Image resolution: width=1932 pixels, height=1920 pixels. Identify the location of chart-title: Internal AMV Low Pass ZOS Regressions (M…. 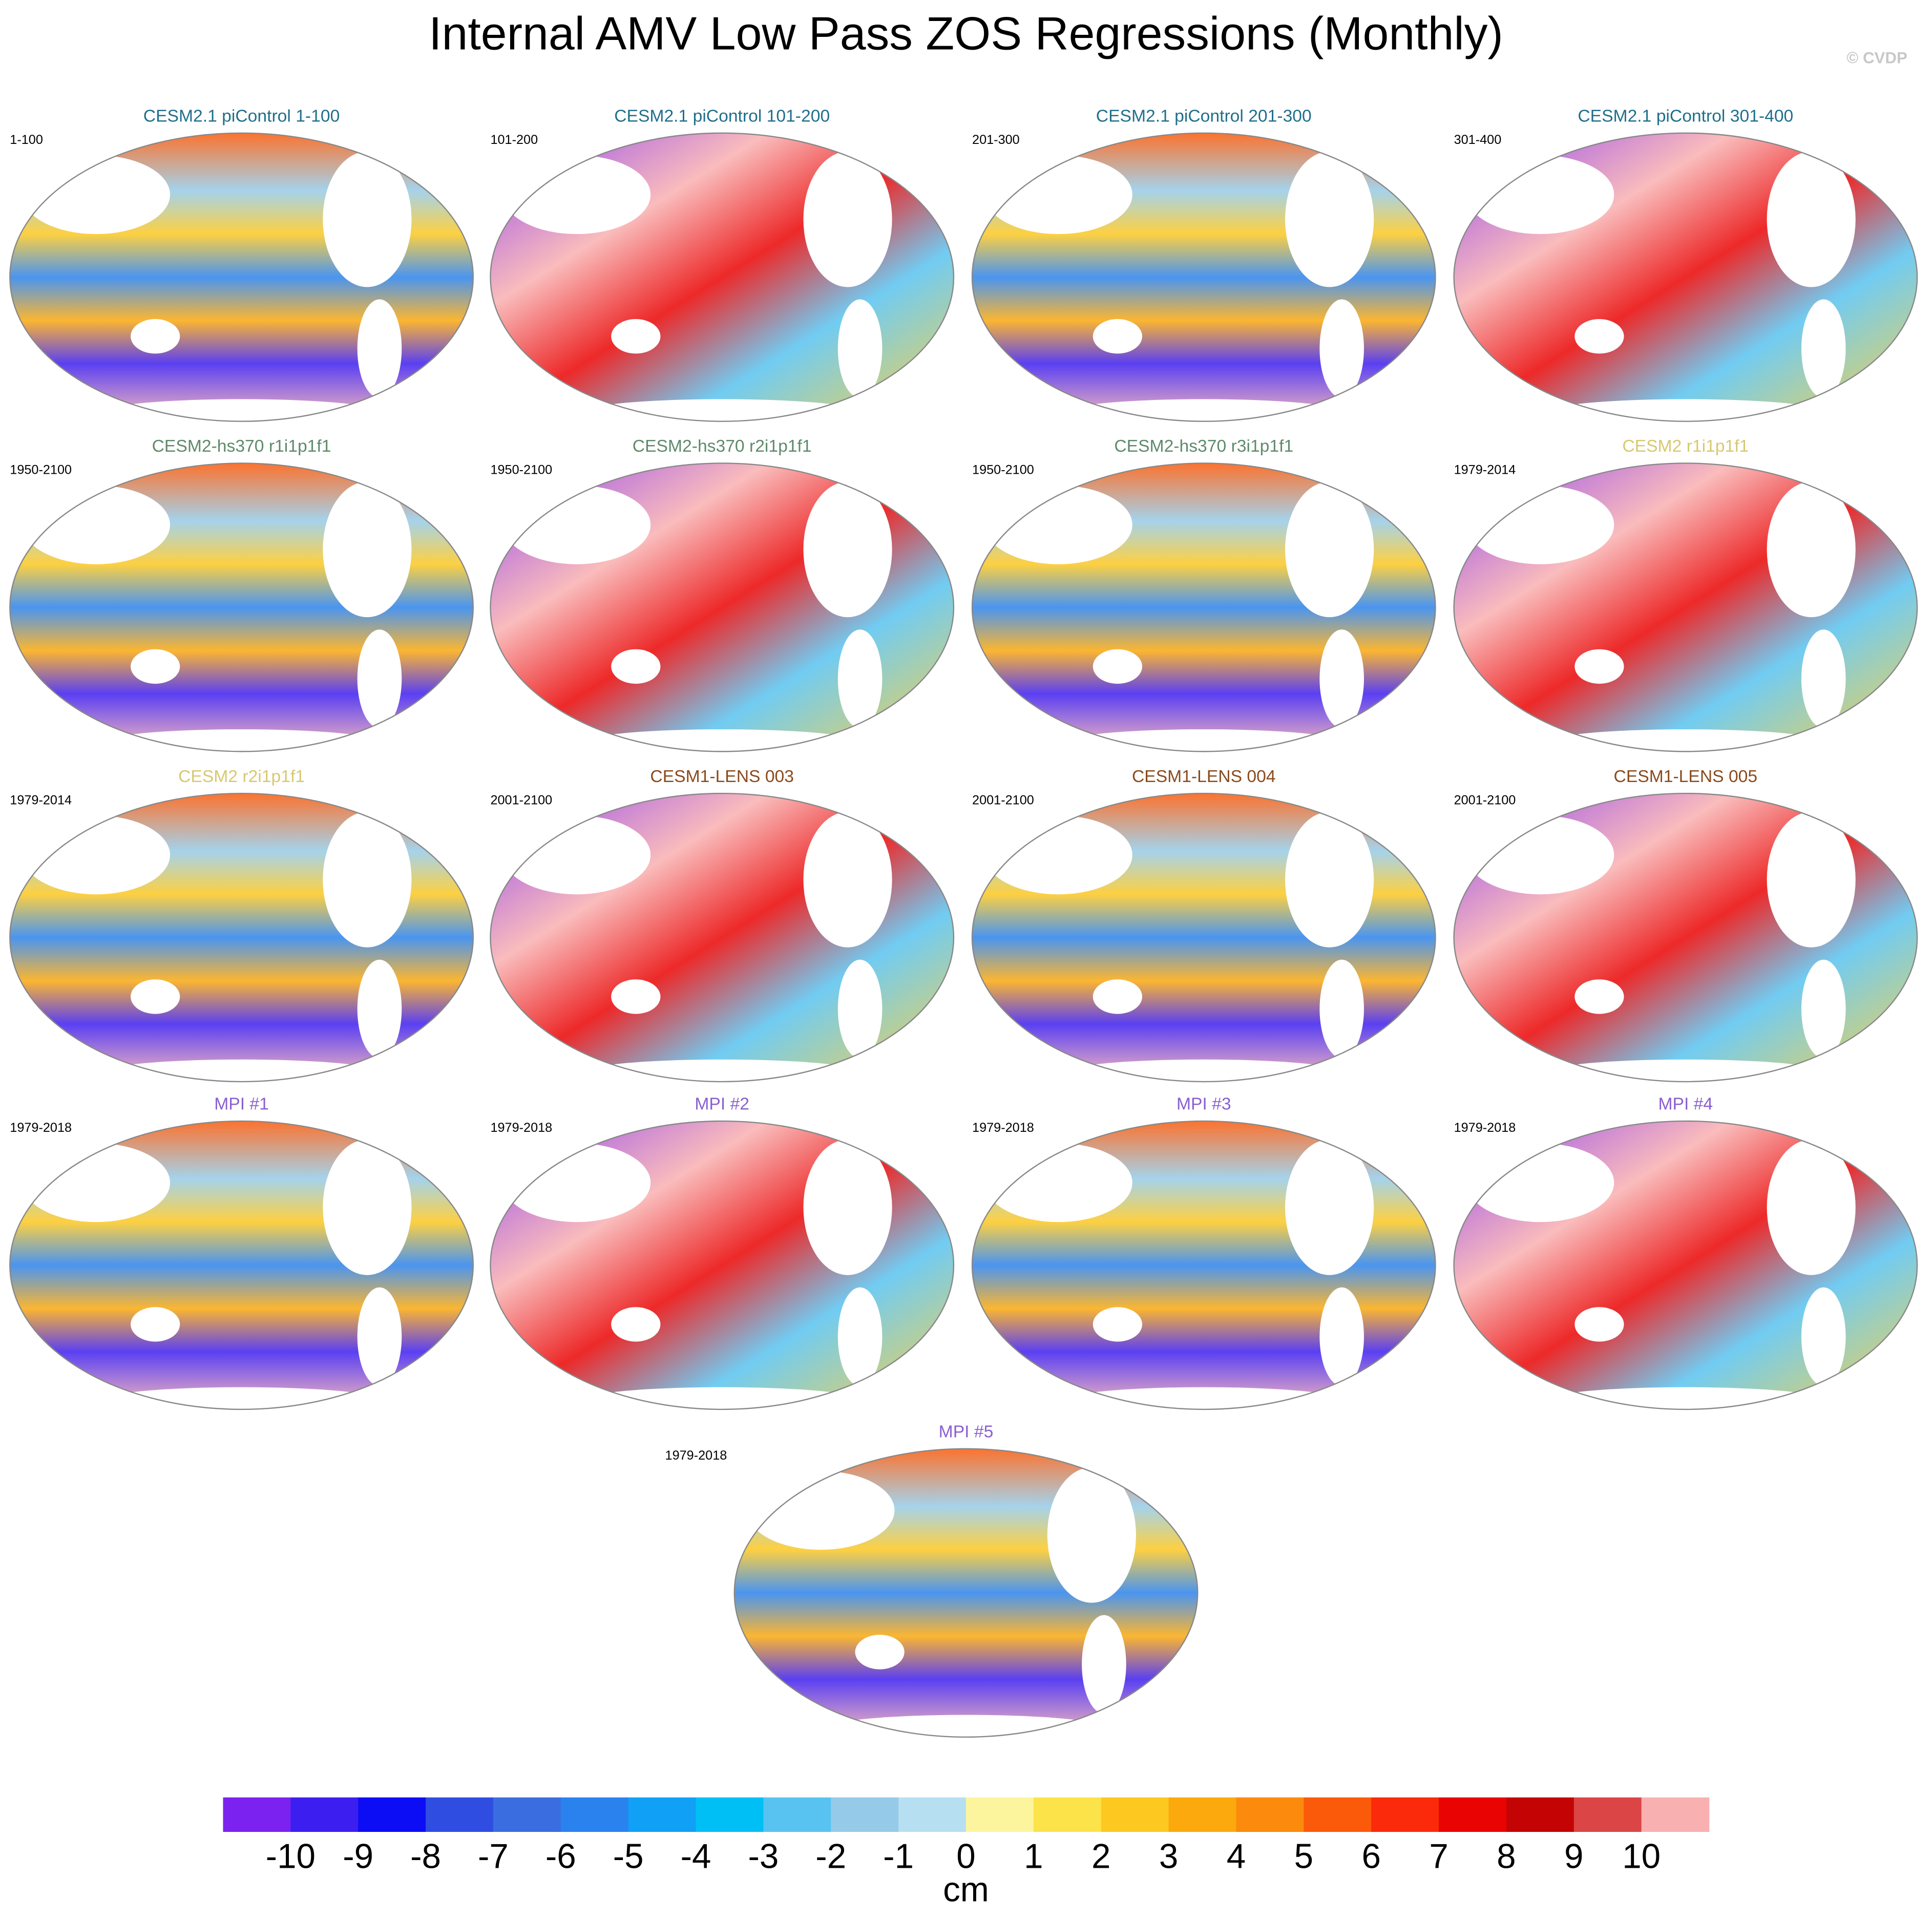
(966, 33).